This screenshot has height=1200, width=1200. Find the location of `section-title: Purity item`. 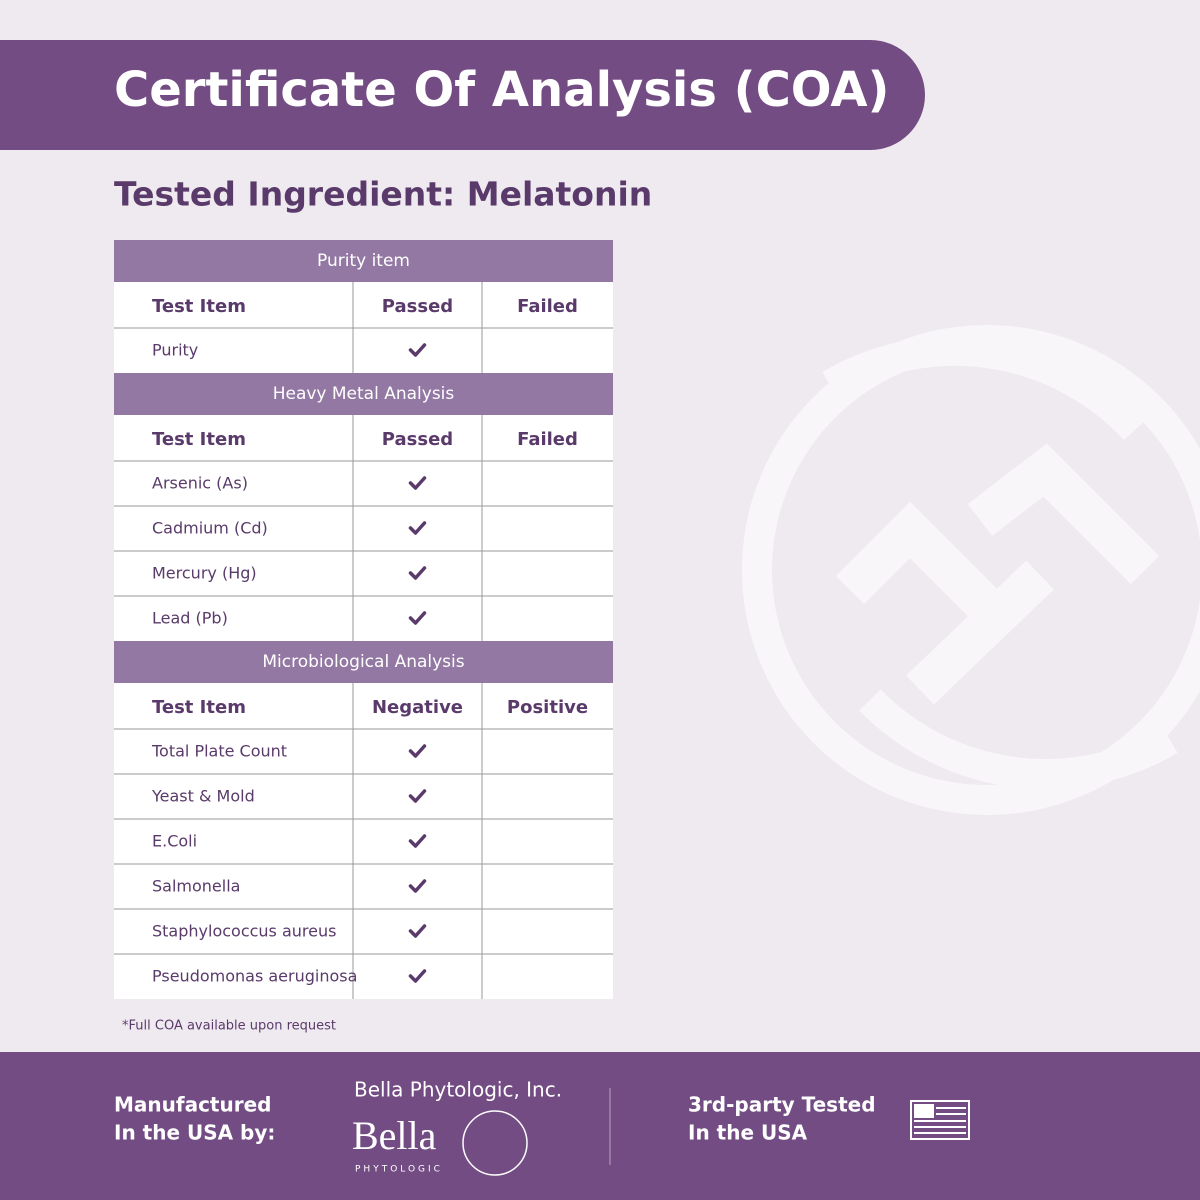

section-title: Purity item is located at coordinates (363, 261).